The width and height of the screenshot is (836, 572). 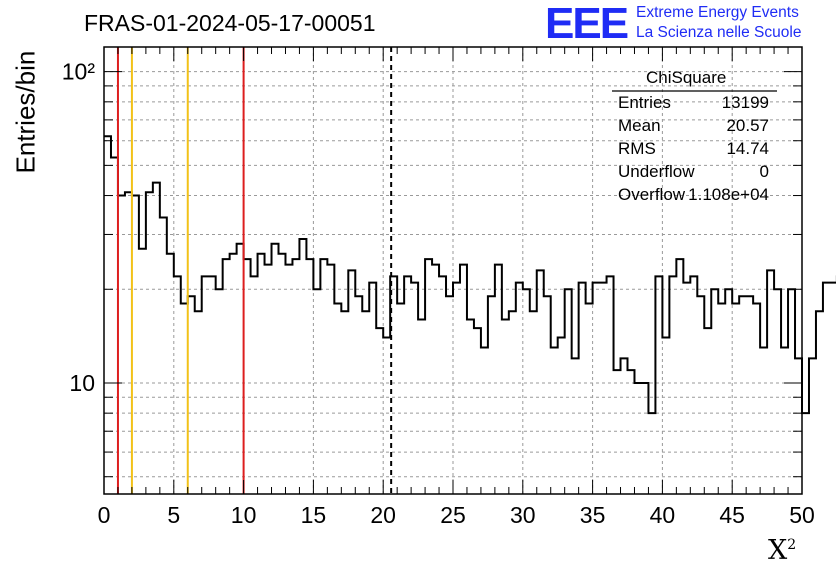 What do you see at coordinates (652, 194) in the screenshot?
I see `stats-label-overflow: Overflow` at bounding box center [652, 194].